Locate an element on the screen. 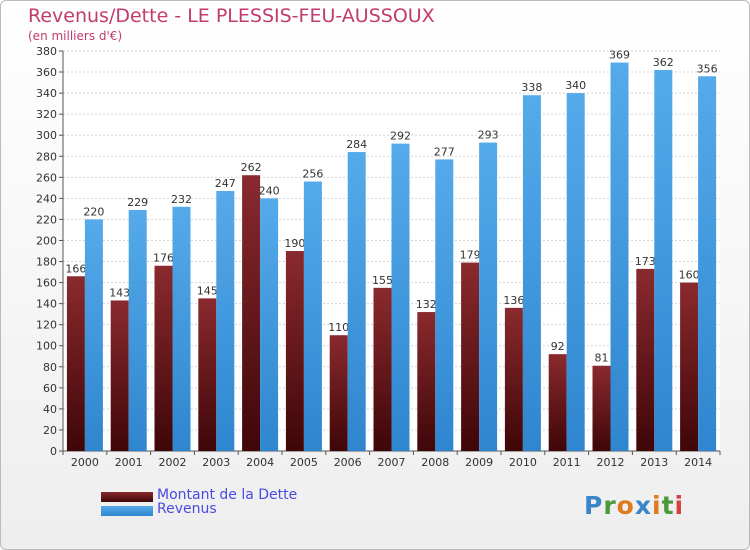 This screenshot has width=750, height=550. data-label: 143 is located at coordinates (119, 292).